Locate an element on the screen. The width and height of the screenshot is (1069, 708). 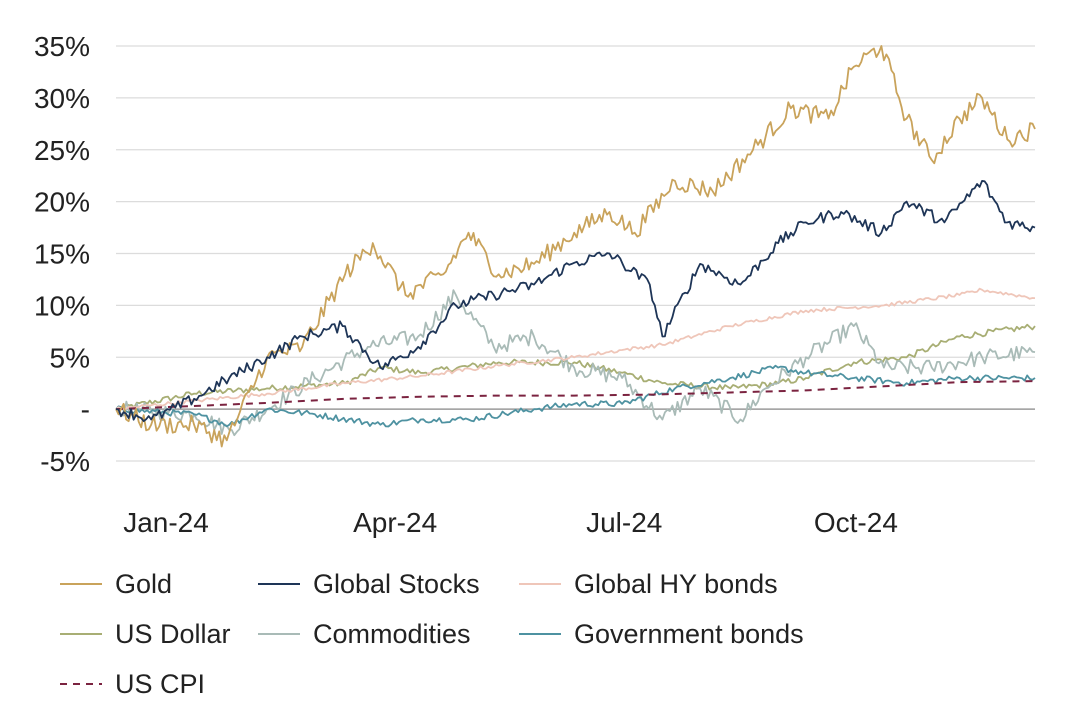
x-tick-label: Jan-24 is located at coordinates (166, 522).